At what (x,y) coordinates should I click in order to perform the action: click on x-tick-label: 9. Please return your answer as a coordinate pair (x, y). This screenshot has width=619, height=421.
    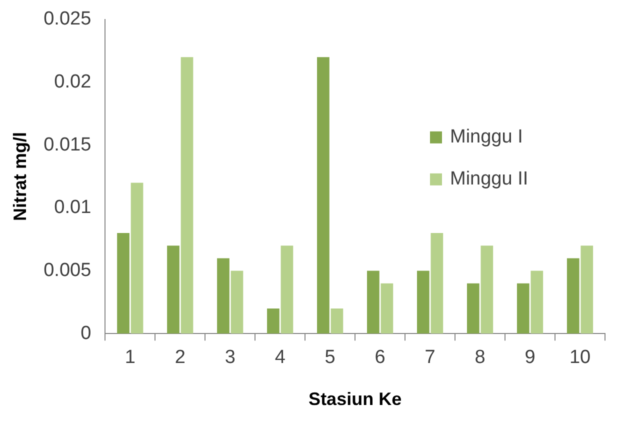
    Looking at the image, I should click on (530, 357).